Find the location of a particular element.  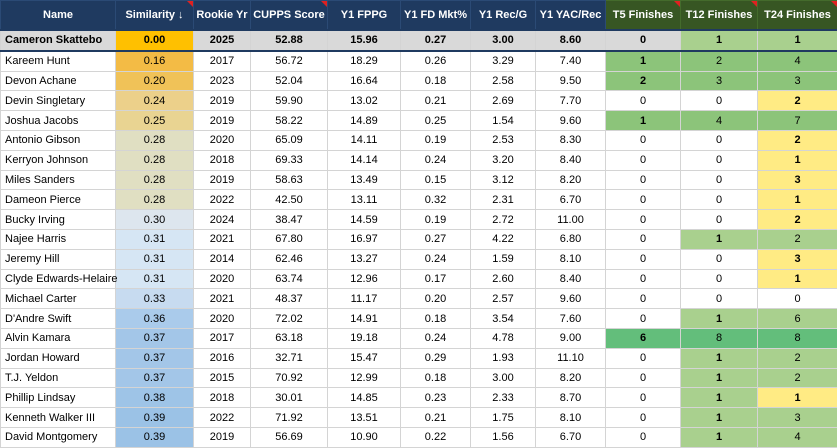

stat-cell: 11.17 is located at coordinates (364, 299).